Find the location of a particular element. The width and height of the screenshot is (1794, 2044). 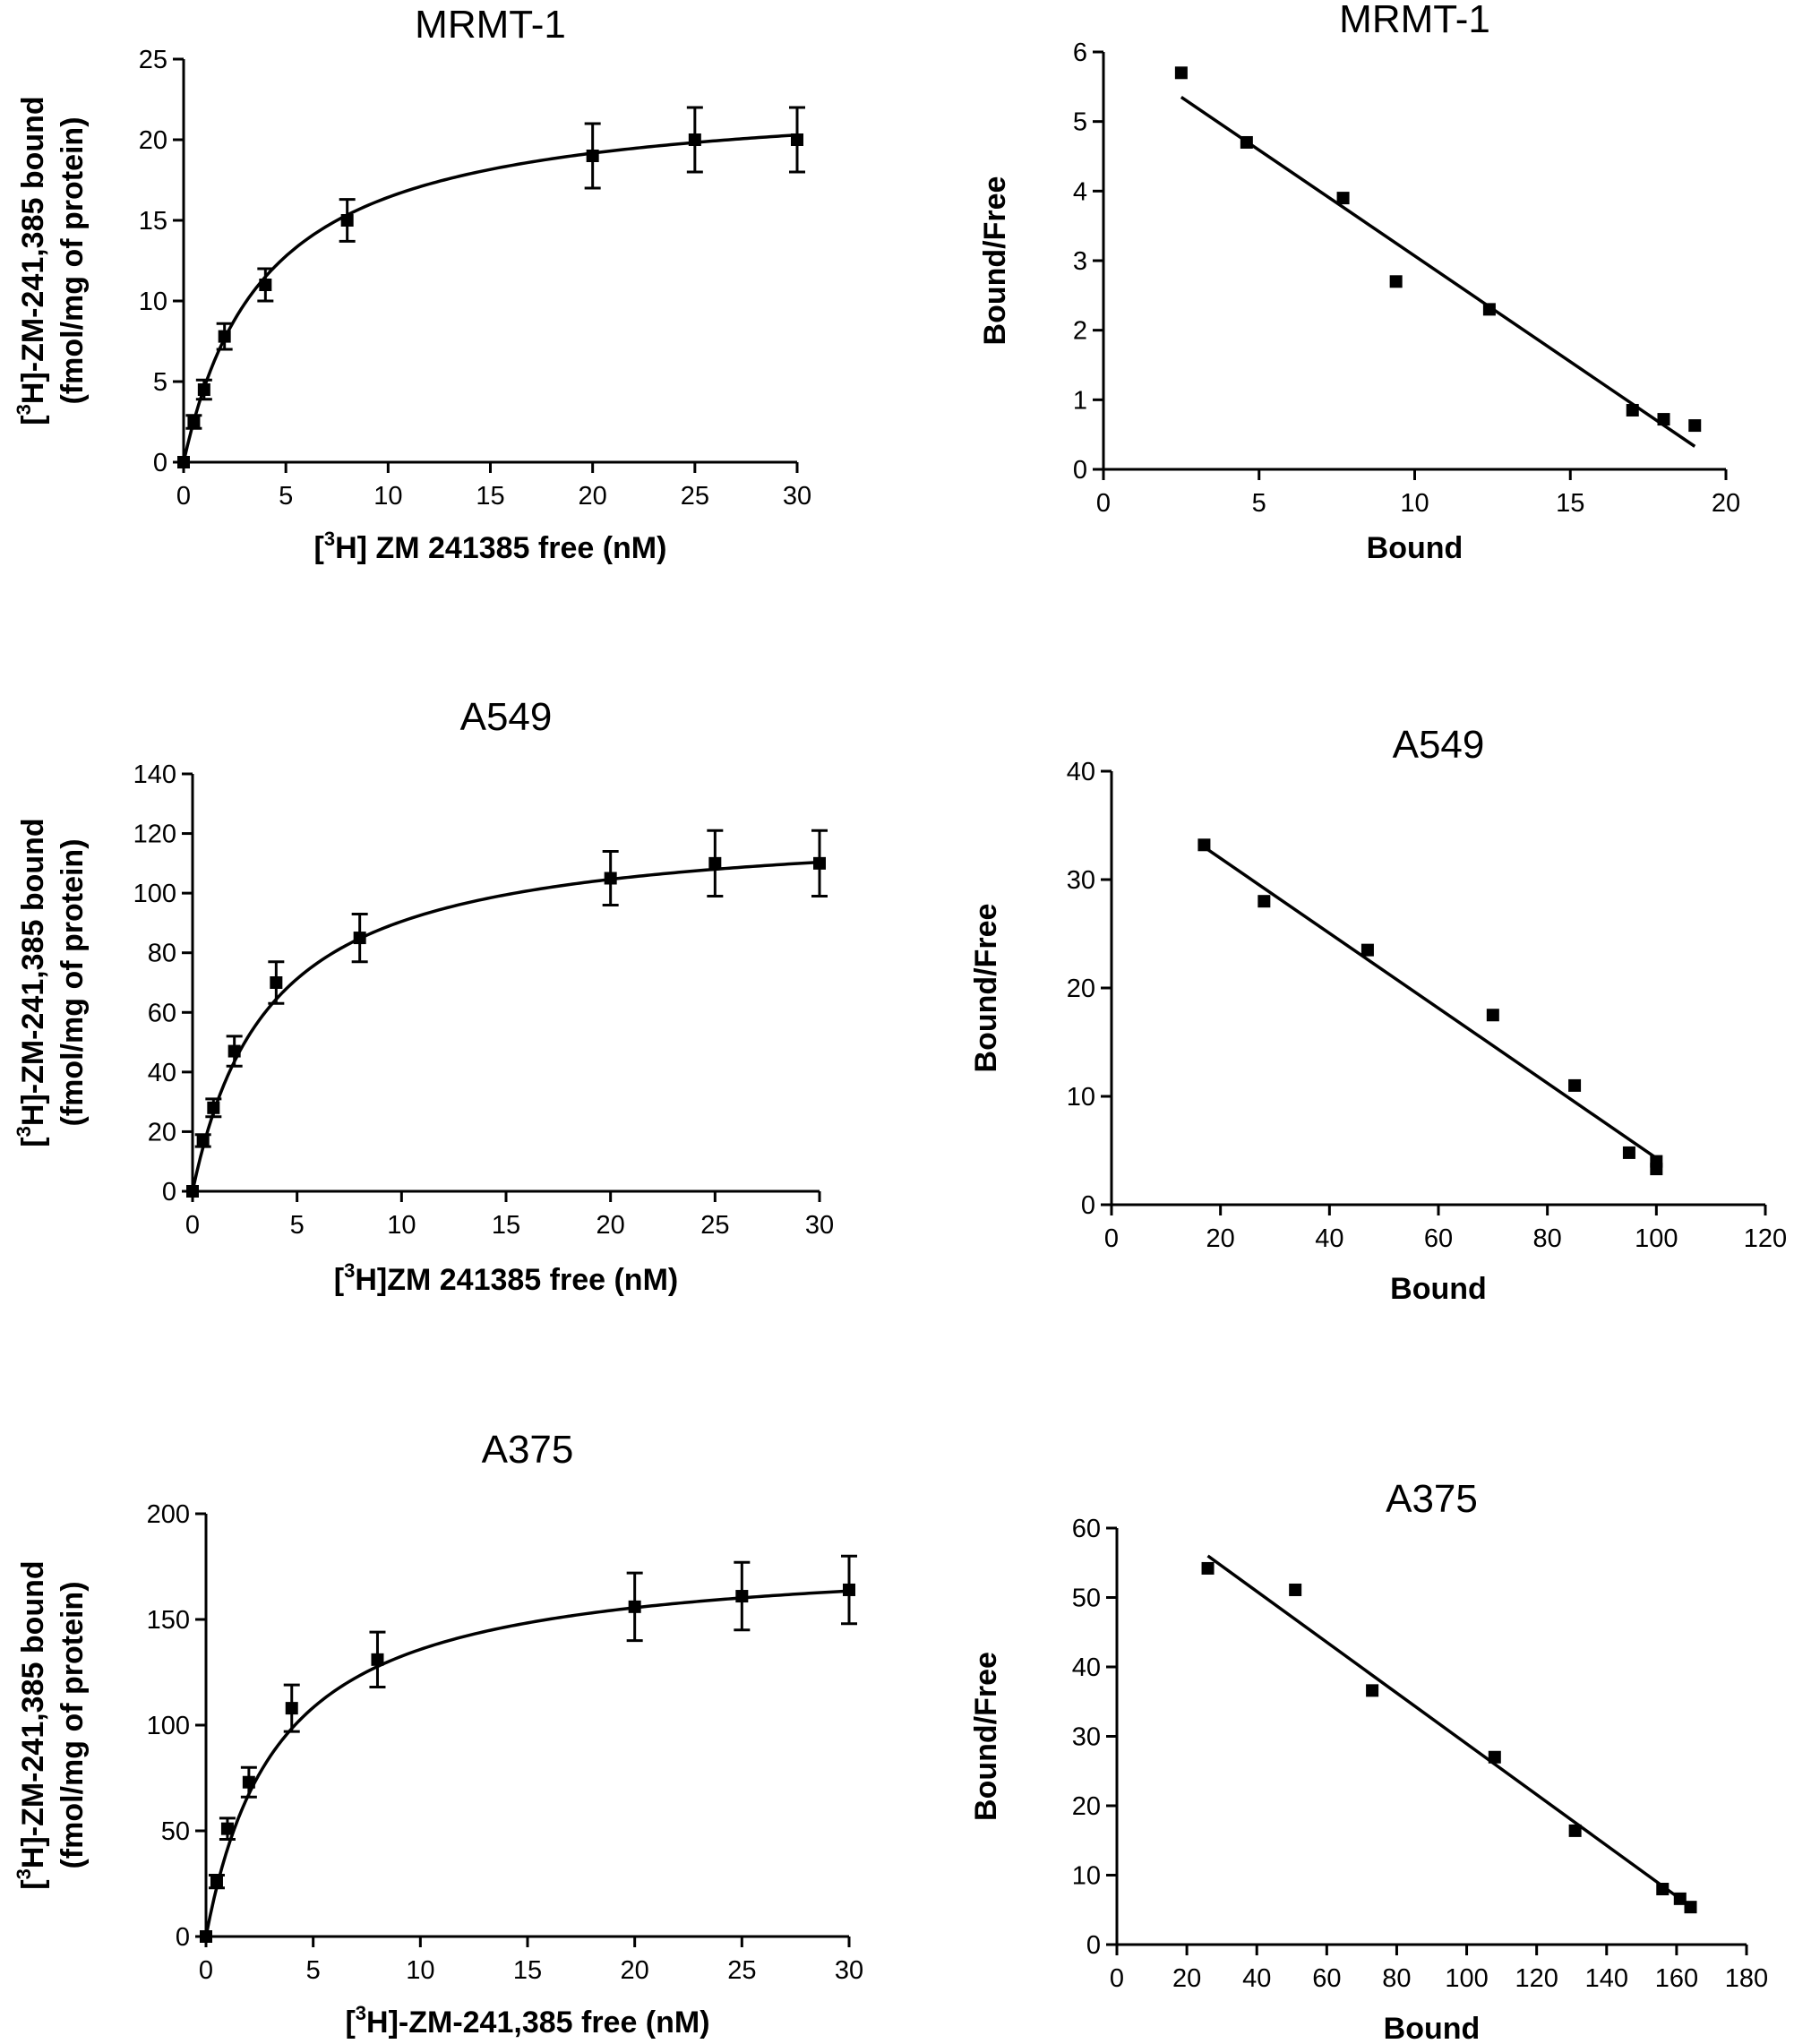

y-tick-label: 140 is located at coordinates (155, 774).